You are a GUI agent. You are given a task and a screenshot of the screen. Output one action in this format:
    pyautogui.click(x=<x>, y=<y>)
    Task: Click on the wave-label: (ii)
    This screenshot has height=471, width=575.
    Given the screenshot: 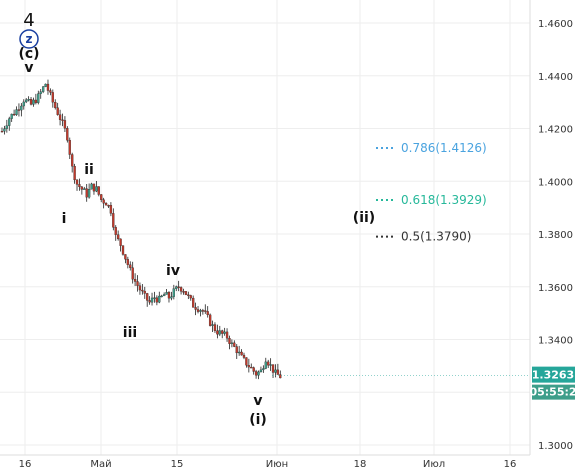 What is the action you would take?
    pyautogui.click(x=364, y=218)
    